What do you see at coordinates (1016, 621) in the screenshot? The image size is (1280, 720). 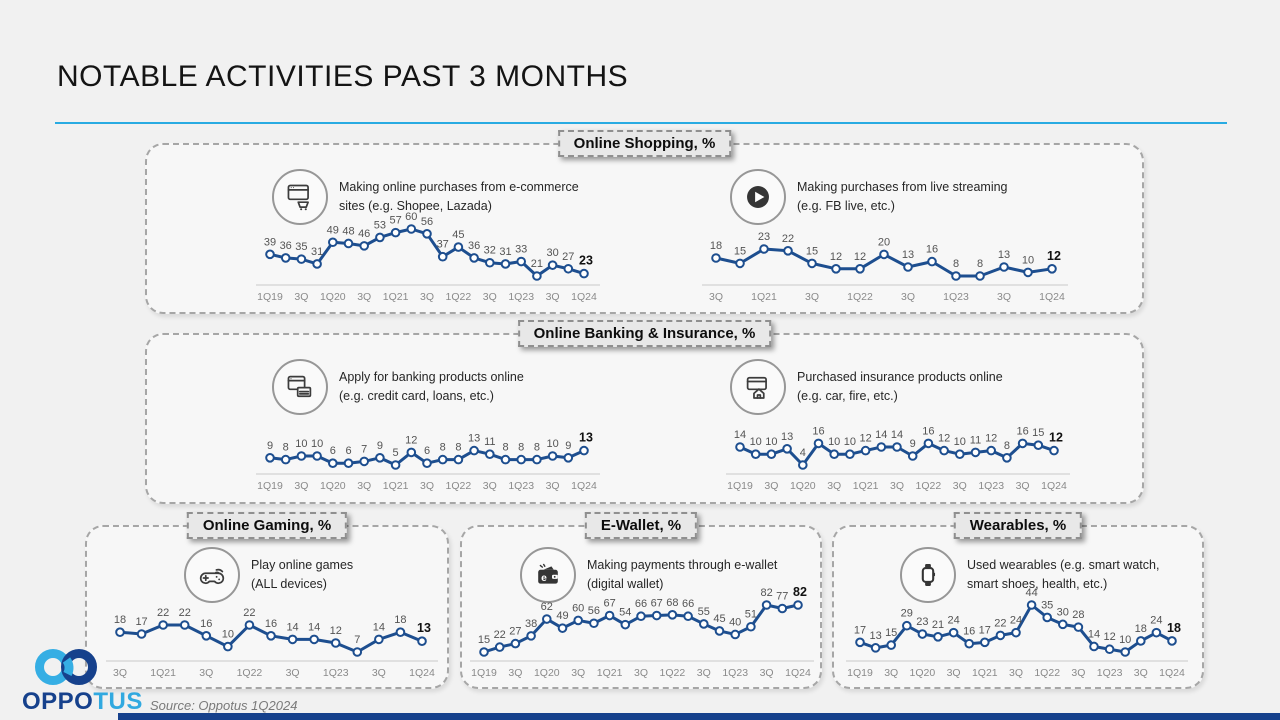 I see `svg-text: 24` at bounding box center [1016, 621].